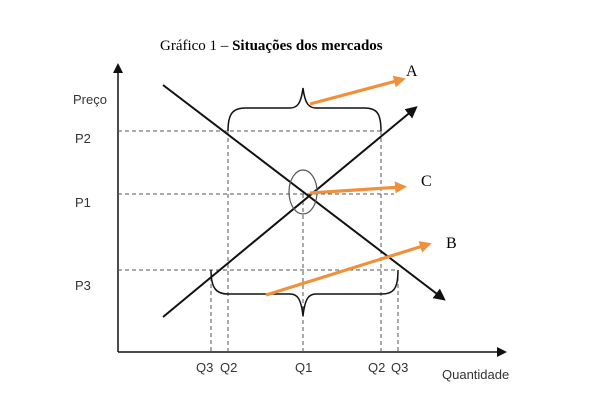 The height and width of the screenshot is (405, 592). What do you see at coordinates (90, 99) in the screenshot?
I see `y-axis-label: Preço` at bounding box center [90, 99].